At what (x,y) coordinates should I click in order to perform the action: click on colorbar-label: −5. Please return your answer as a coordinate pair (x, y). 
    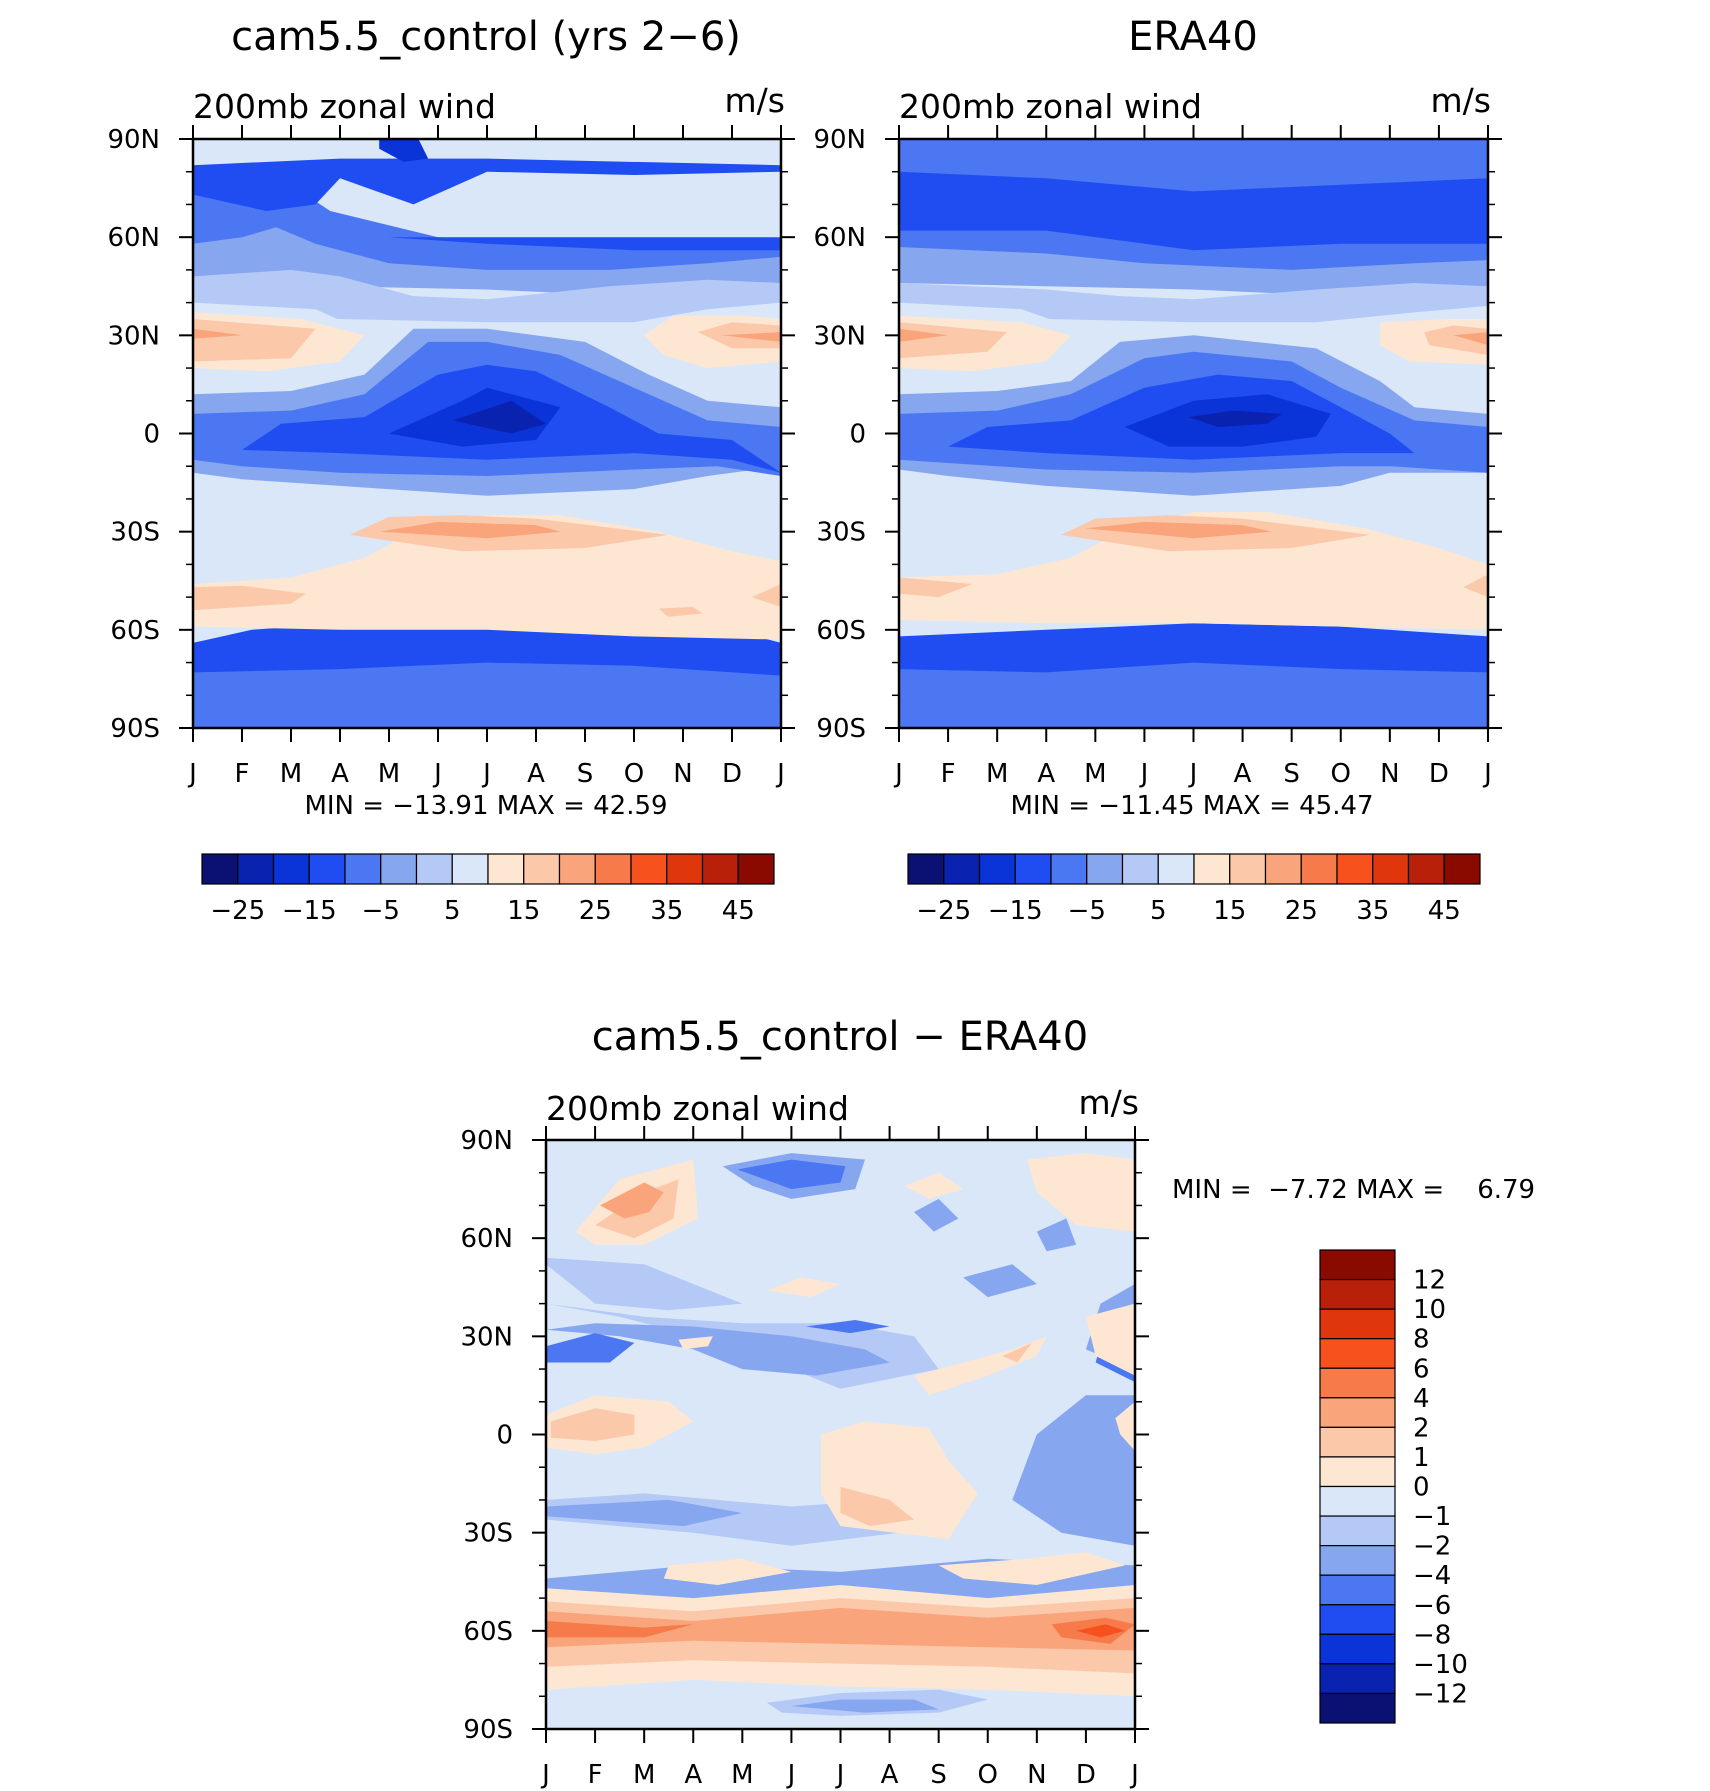
    Looking at the image, I should click on (381, 911).